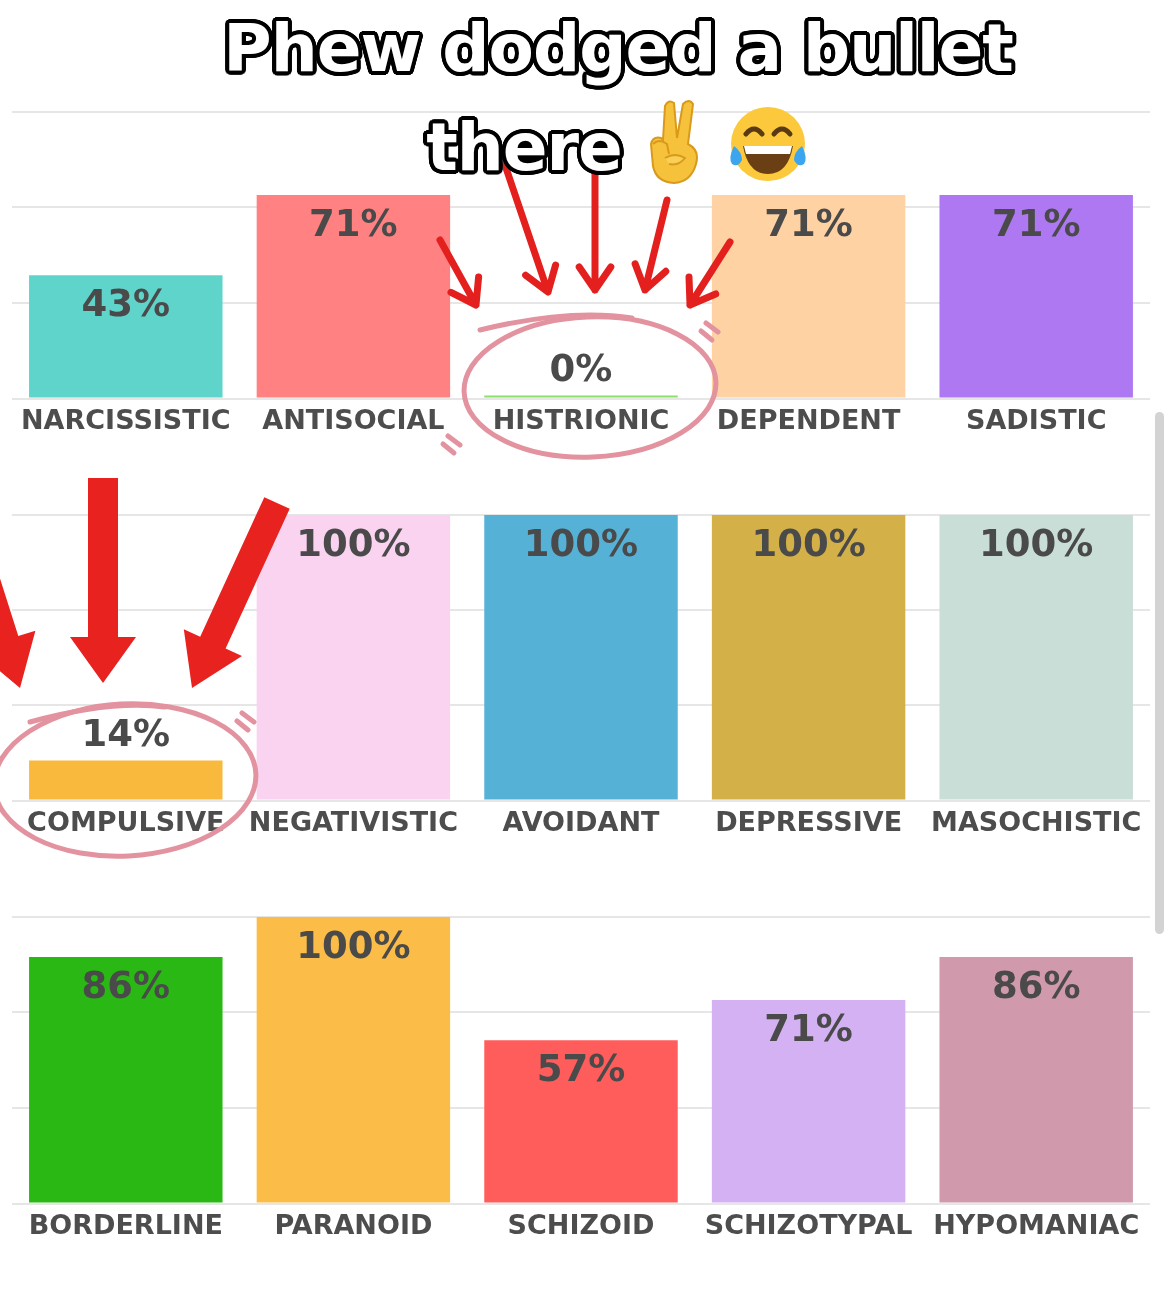  Describe the element at coordinates (581, 1068) in the screenshot. I see `data-label: 57%` at that location.